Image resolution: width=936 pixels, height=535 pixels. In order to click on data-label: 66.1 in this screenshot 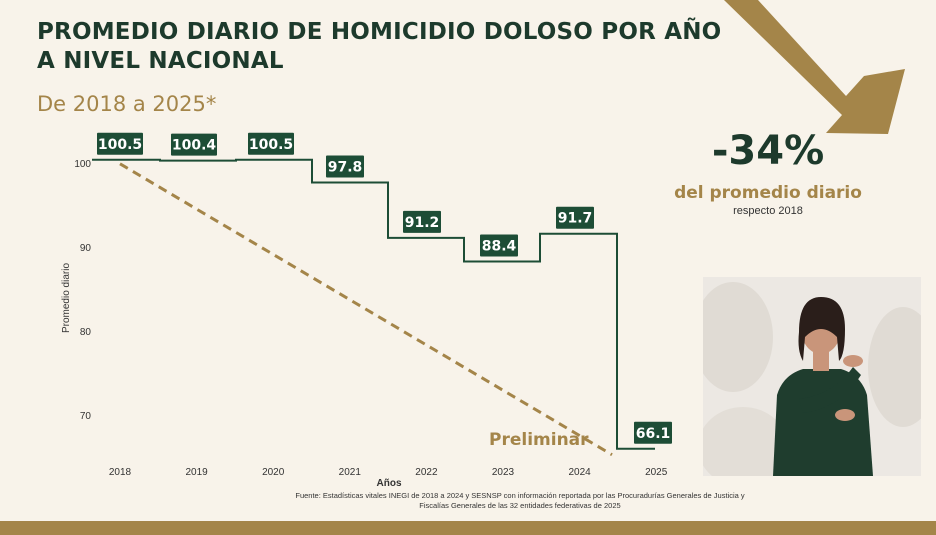, I will do `click(653, 432)`.